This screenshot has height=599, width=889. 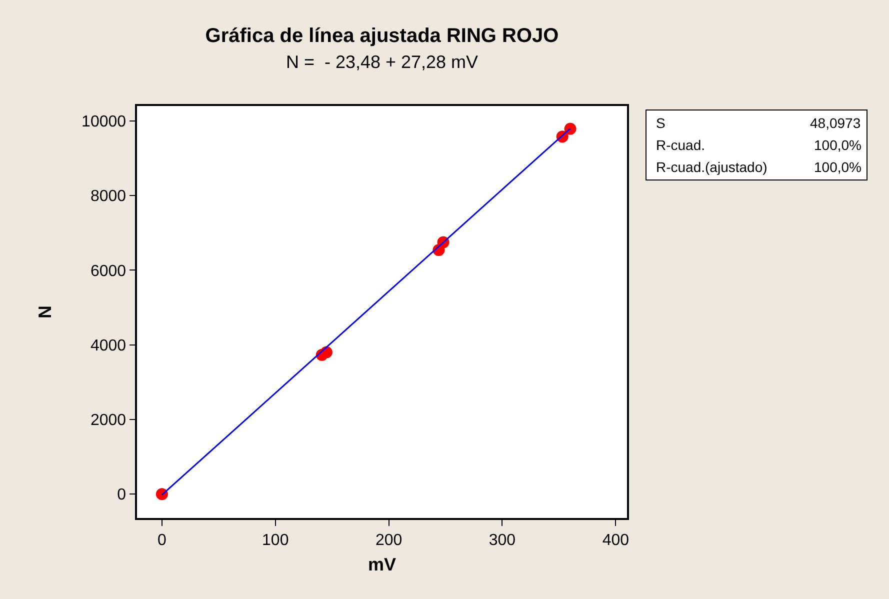 I want to click on y-tick-label: 4000, so click(x=108, y=345).